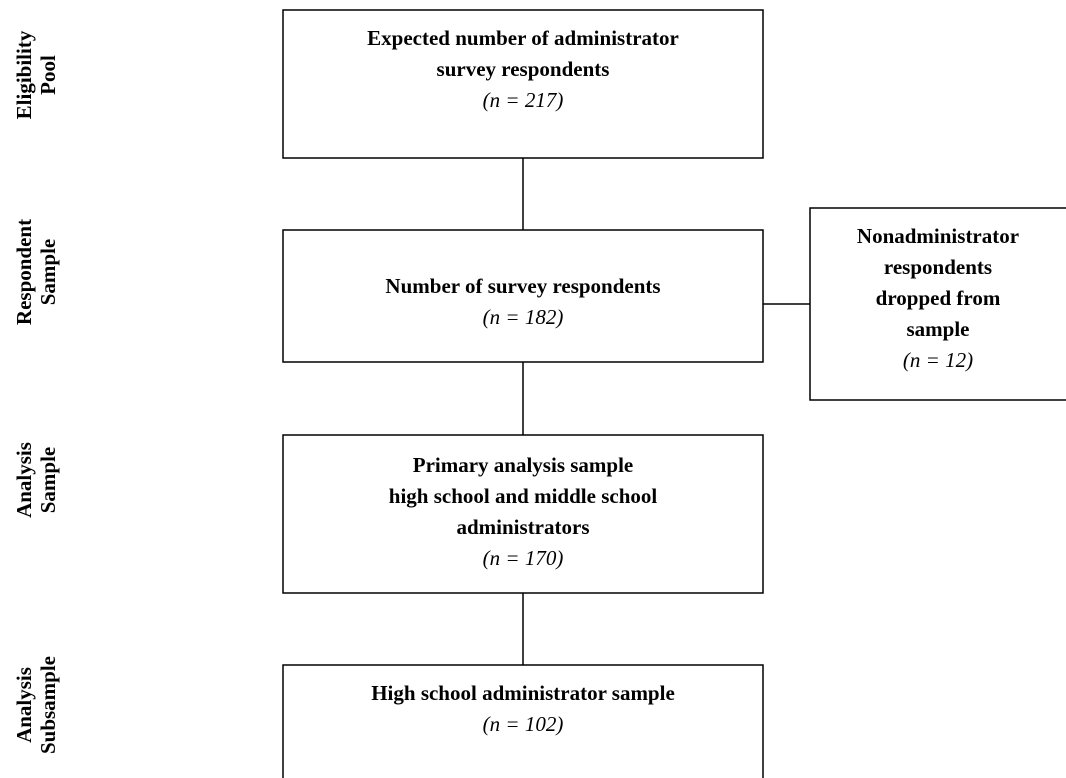 The width and height of the screenshot is (1066, 778). Describe the element at coordinates (938, 298) in the screenshot. I see `node-label: dropped from` at that location.